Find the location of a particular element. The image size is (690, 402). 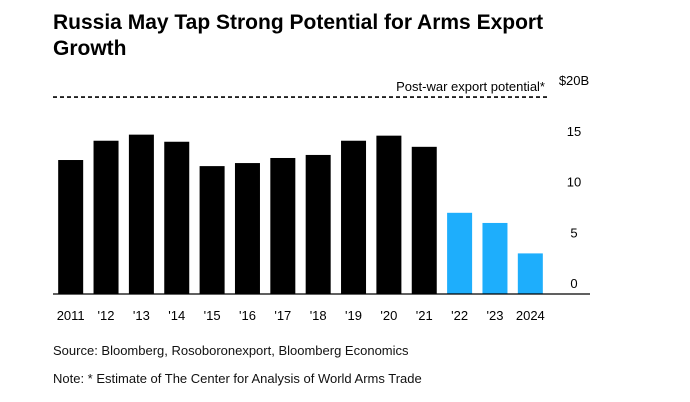

x-tick-label: '21 is located at coordinates (424, 315).